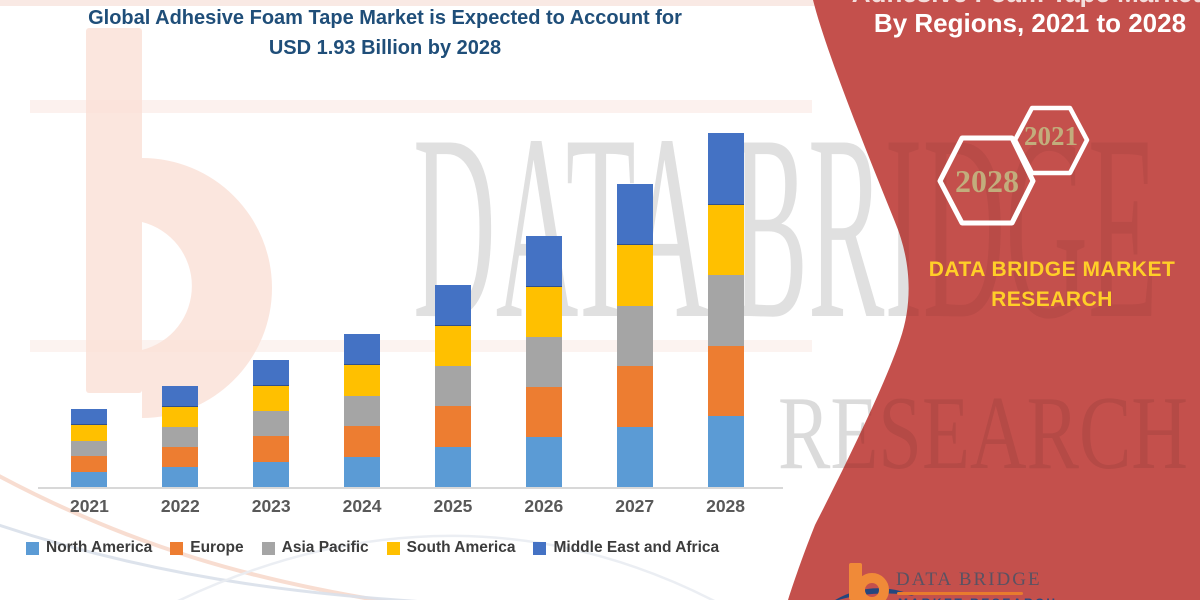  What do you see at coordinates (362, 350) in the screenshot?
I see `segment-middle-east-and-africa-2024` at bounding box center [362, 350].